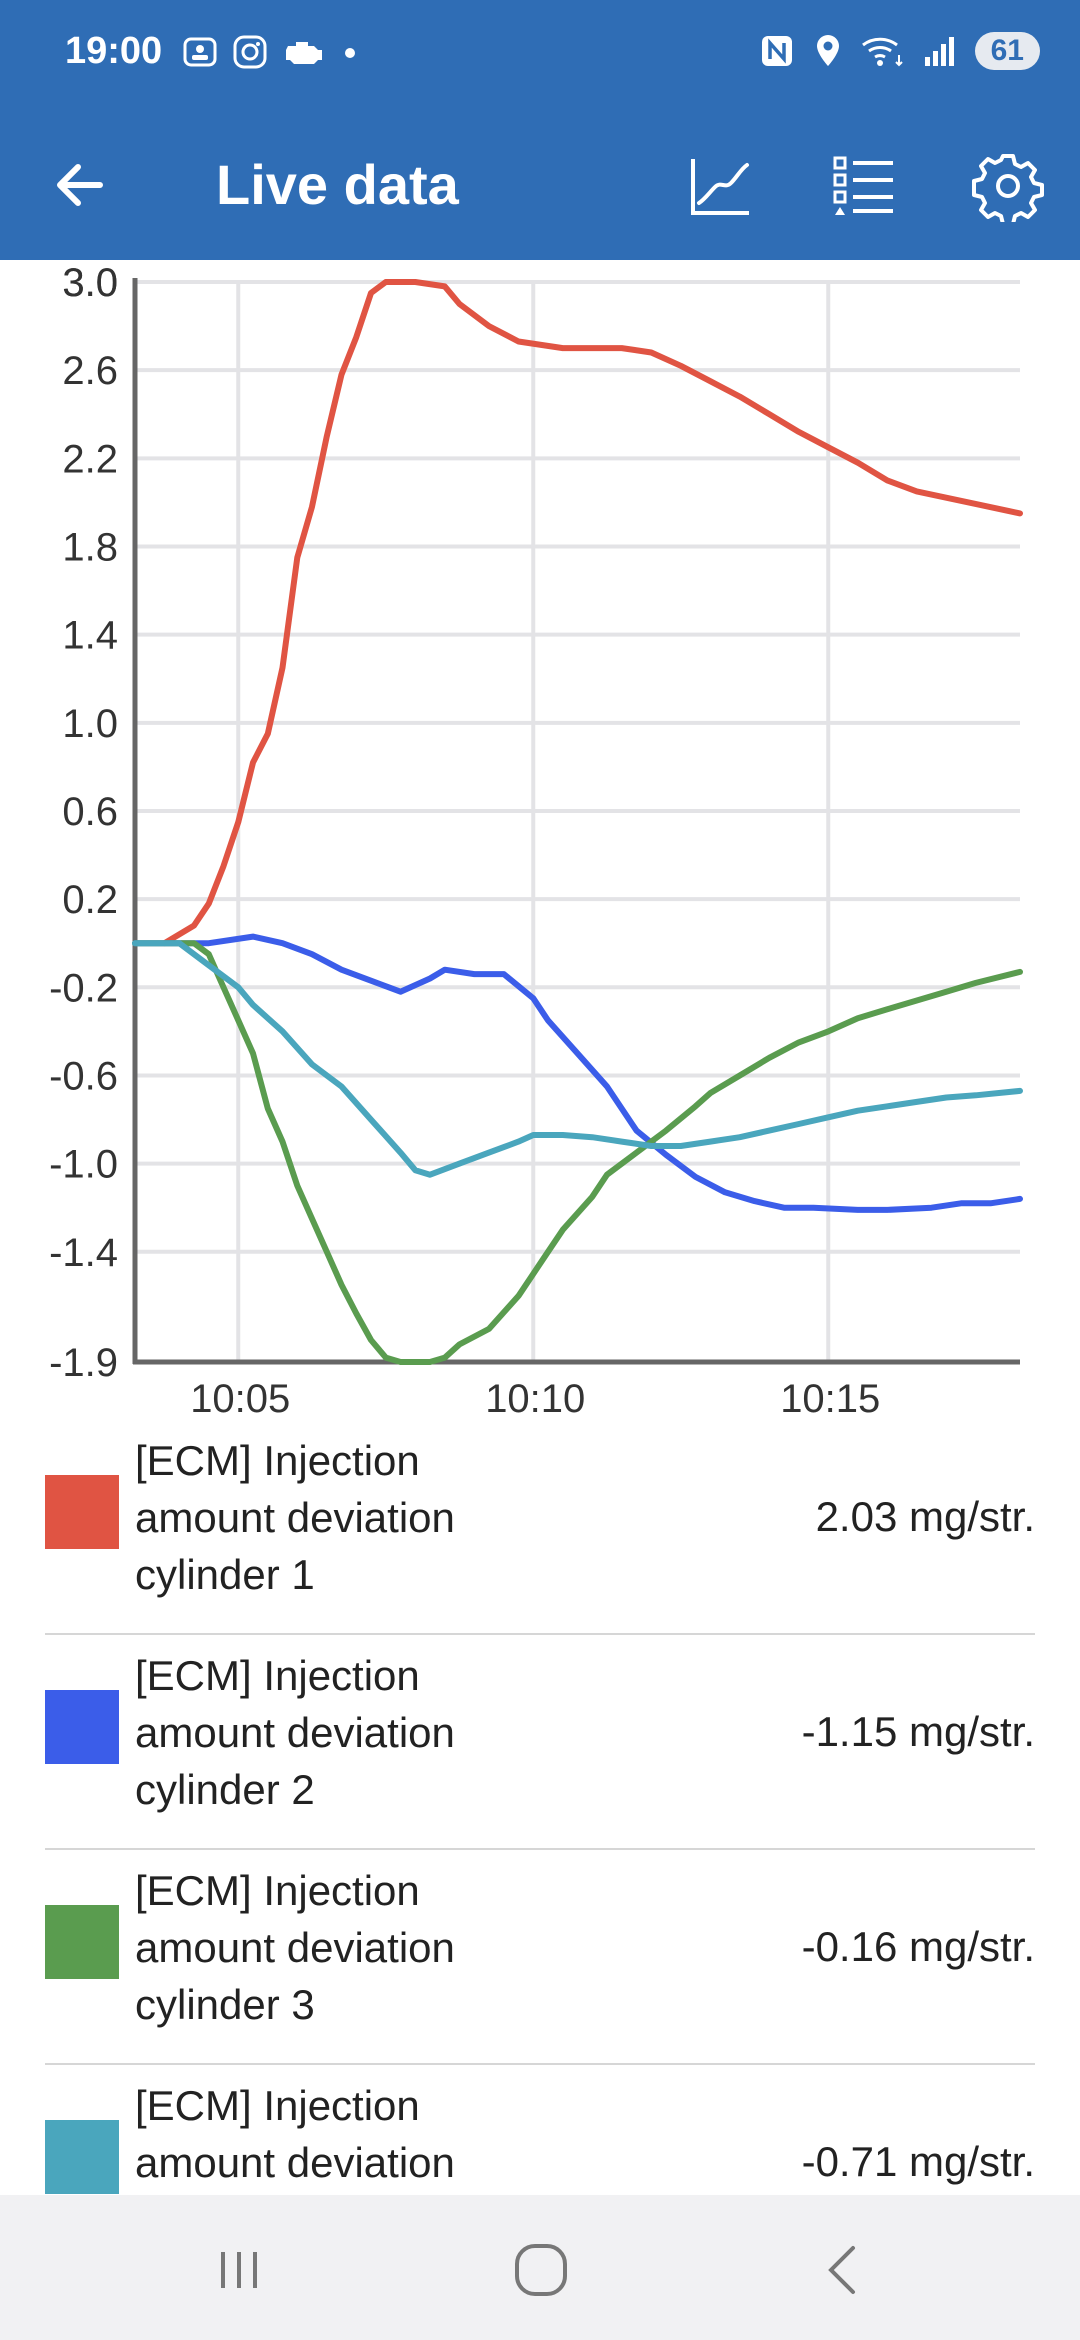 This screenshot has height=2340, width=1080. I want to click on nfc-icon, so click(777, 51).